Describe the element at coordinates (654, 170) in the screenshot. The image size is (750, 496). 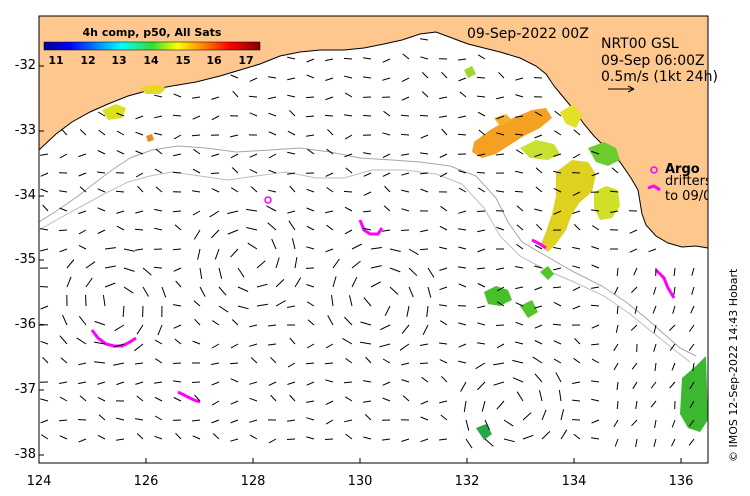
I see `argo-legend-marker` at that location.